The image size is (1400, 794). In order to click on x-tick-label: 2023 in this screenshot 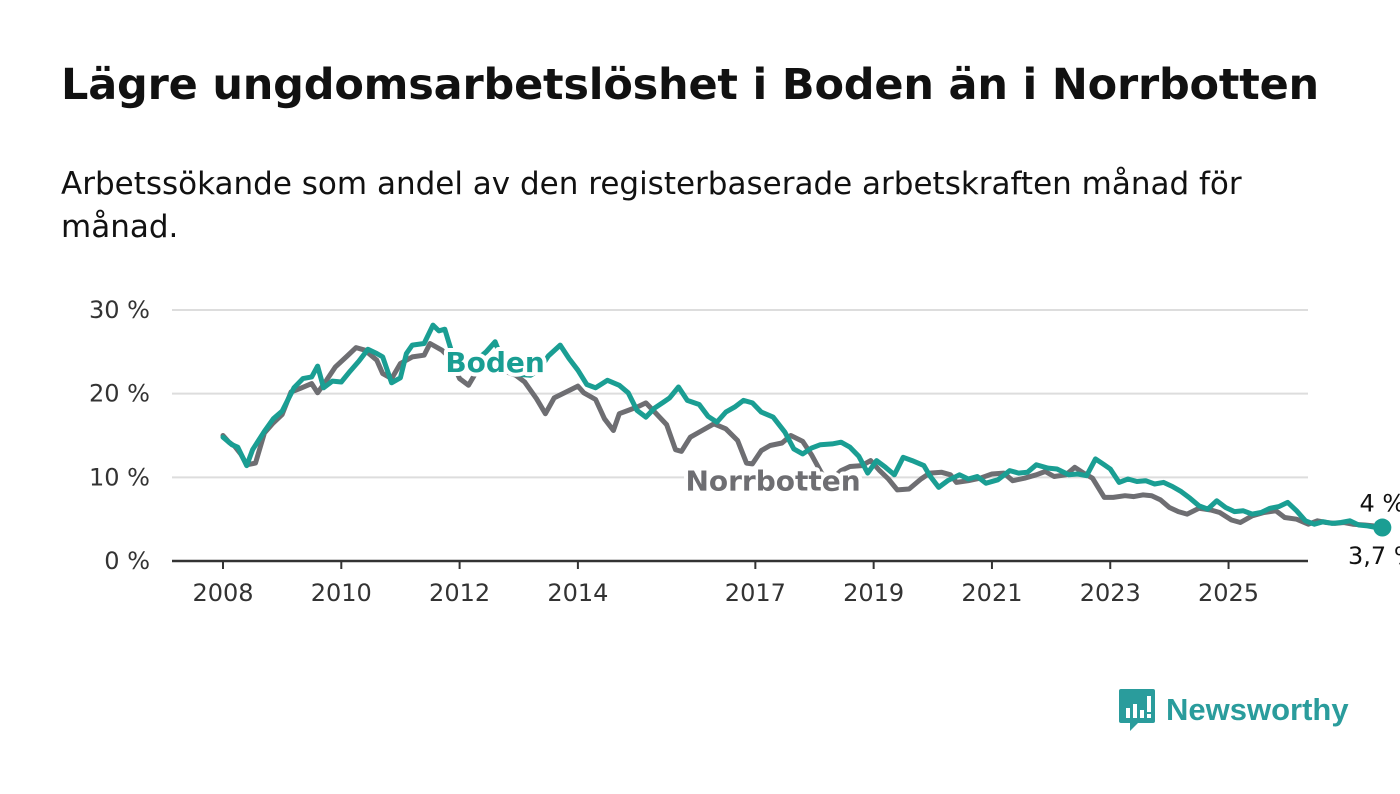, I will do `click(1110, 593)`.